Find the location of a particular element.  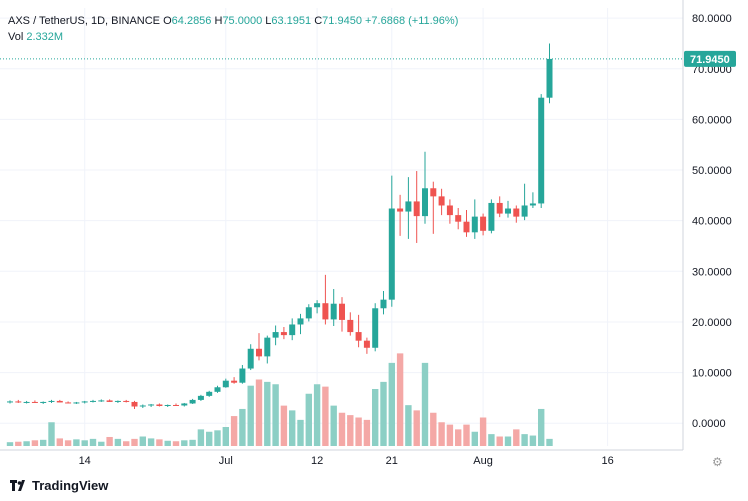

x-tick-label: Jul is located at coordinates (226, 461).